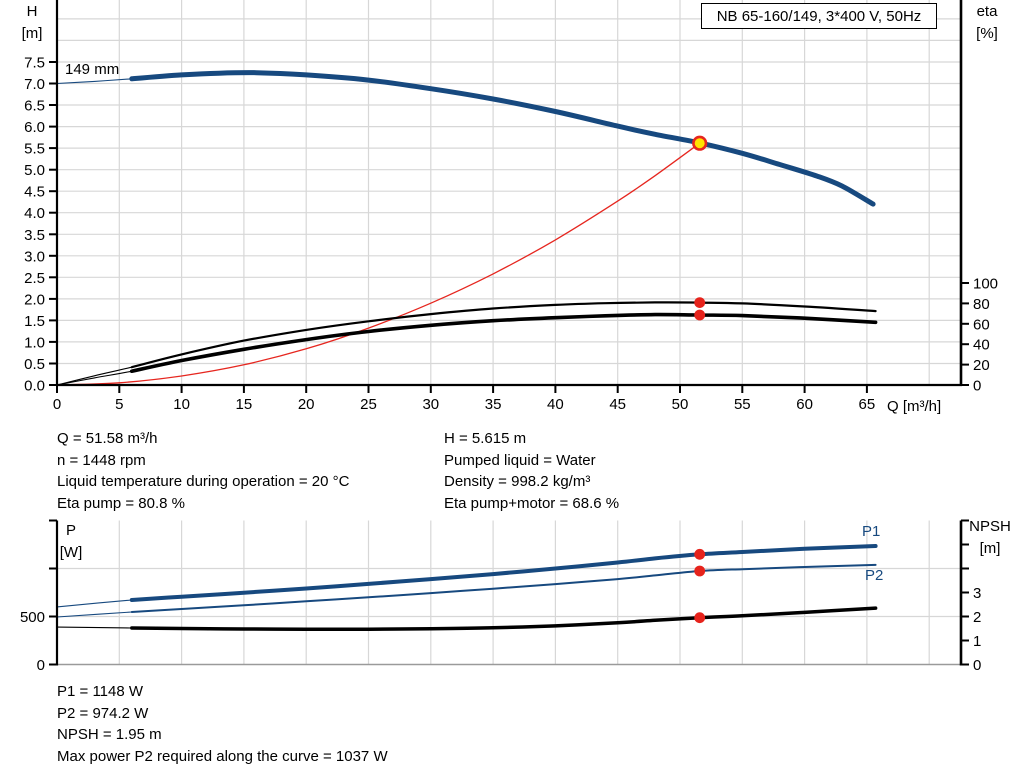 This screenshot has width=1024, height=781. I want to click on tick-label: 35, so click(493, 404).